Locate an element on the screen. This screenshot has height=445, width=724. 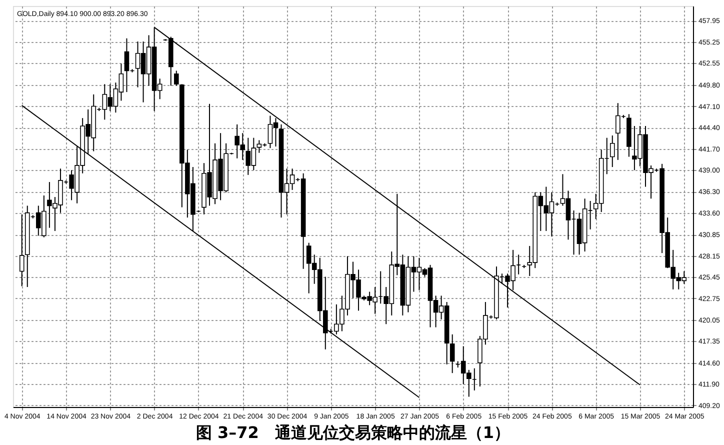
text: 图 3–72 通道见位交易策略中的流星（1） is located at coordinates (353, 432).